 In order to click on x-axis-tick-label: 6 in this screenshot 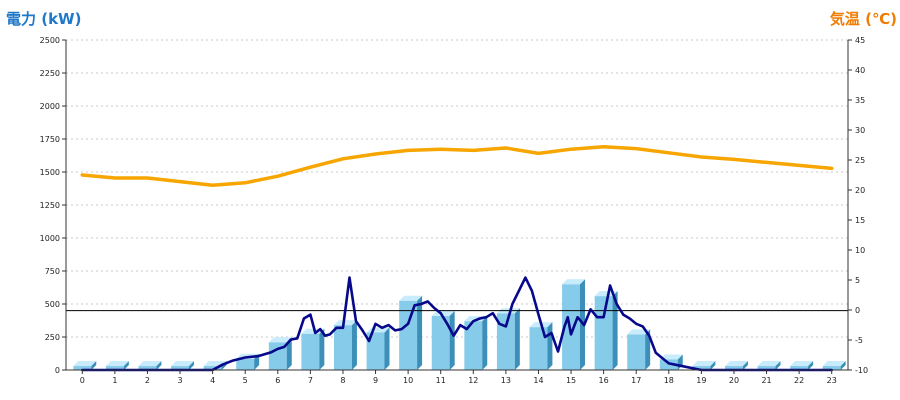, I will do `click(277, 380)`.